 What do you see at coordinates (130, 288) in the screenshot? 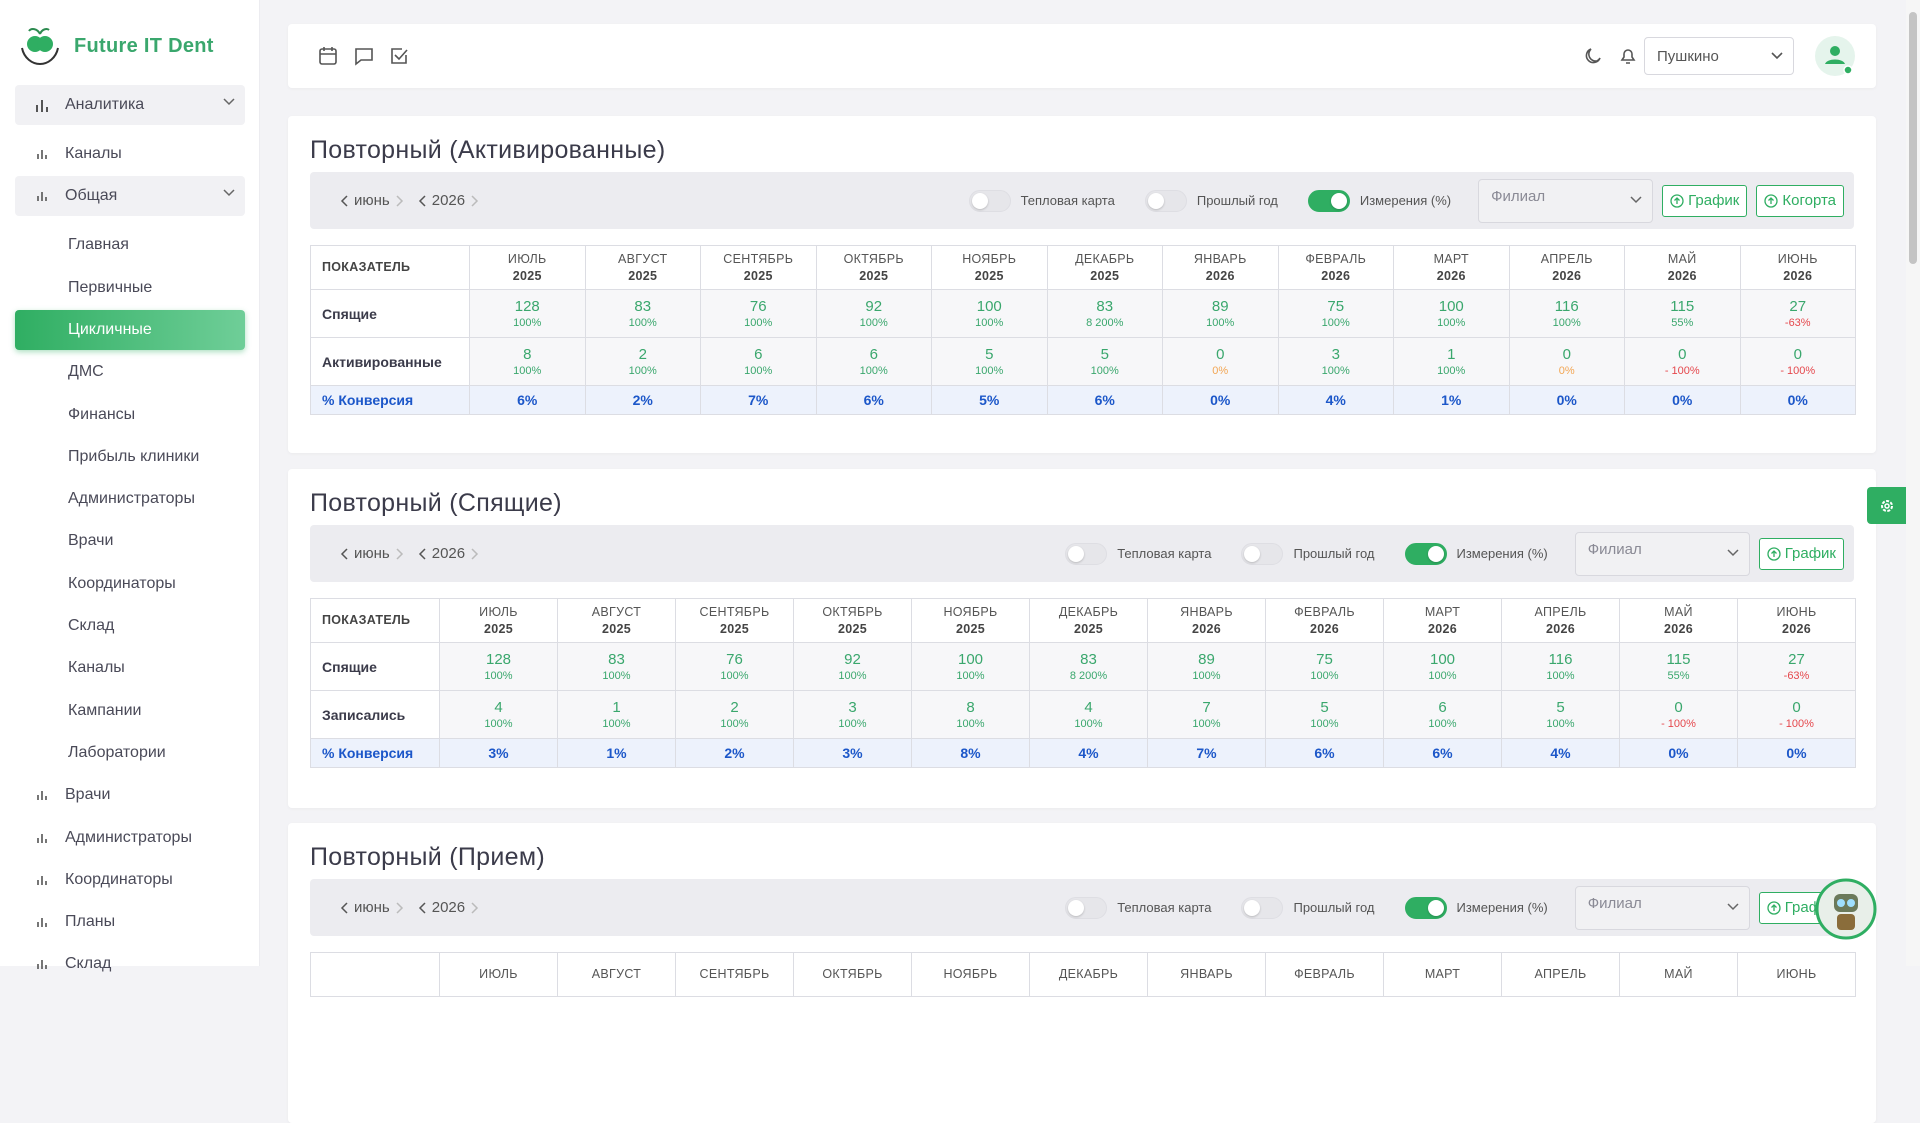
I see `menu-item: Первичные` at bounding box center [130, 288].